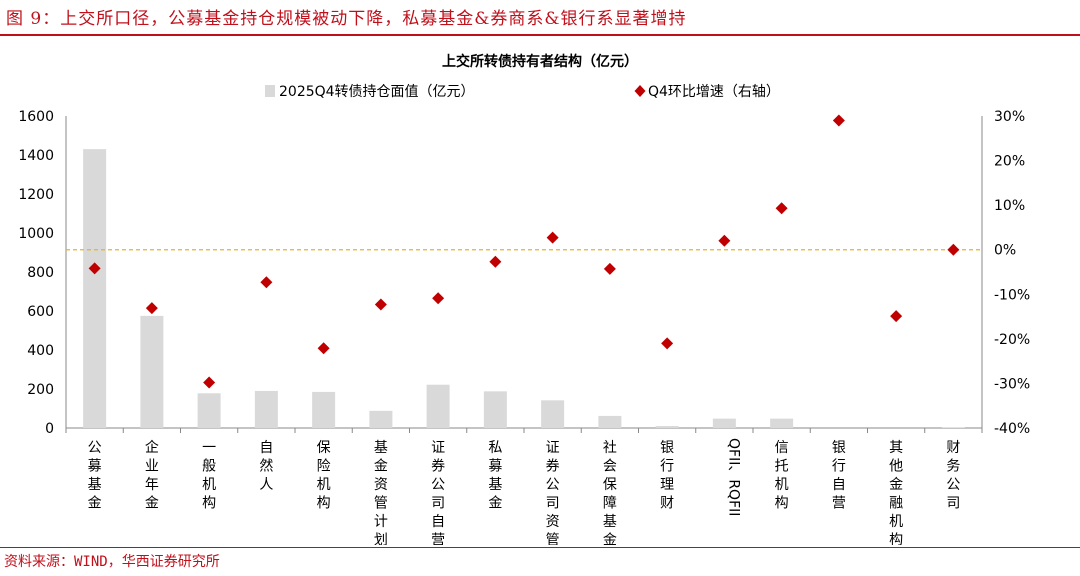 This screenshot has width=1080, height=576. Describe the element at coordinates (152, 467) in the screenshot. I see `x-category-char: 业` at that location.